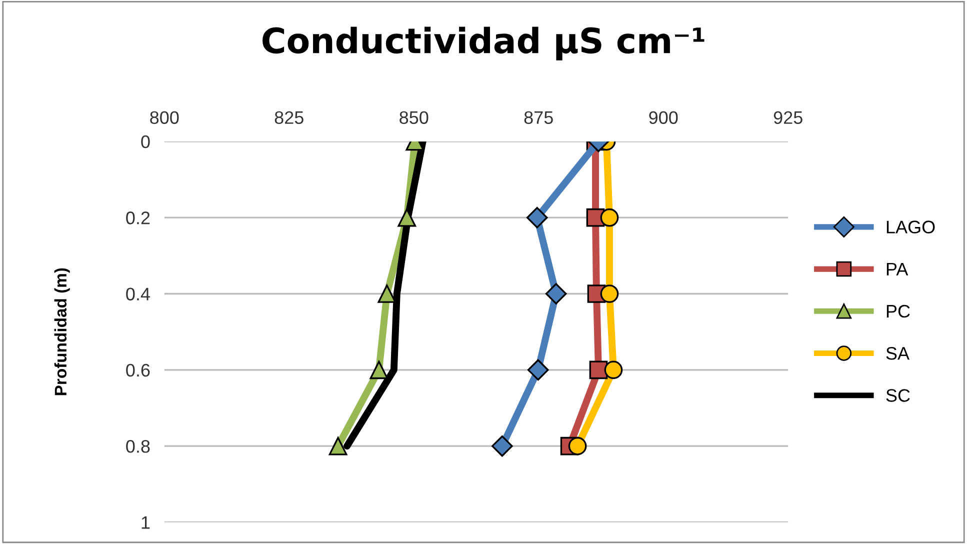  I want to click on y-axis-title: Profundidad (m), so click(62, 332).